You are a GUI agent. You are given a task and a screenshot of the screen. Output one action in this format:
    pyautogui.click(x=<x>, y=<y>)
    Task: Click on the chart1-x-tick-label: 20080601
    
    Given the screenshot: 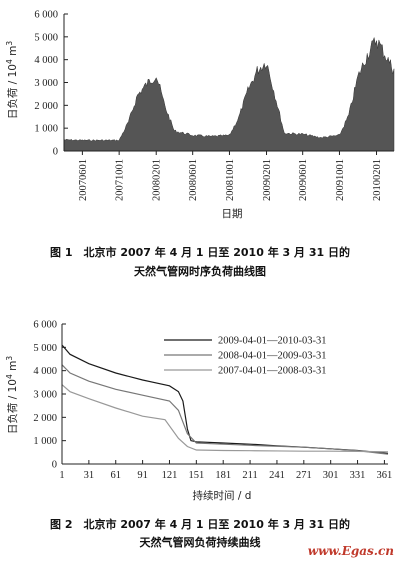 What is the action you would take?
    pyautogui.click(x=193, y=180)
    